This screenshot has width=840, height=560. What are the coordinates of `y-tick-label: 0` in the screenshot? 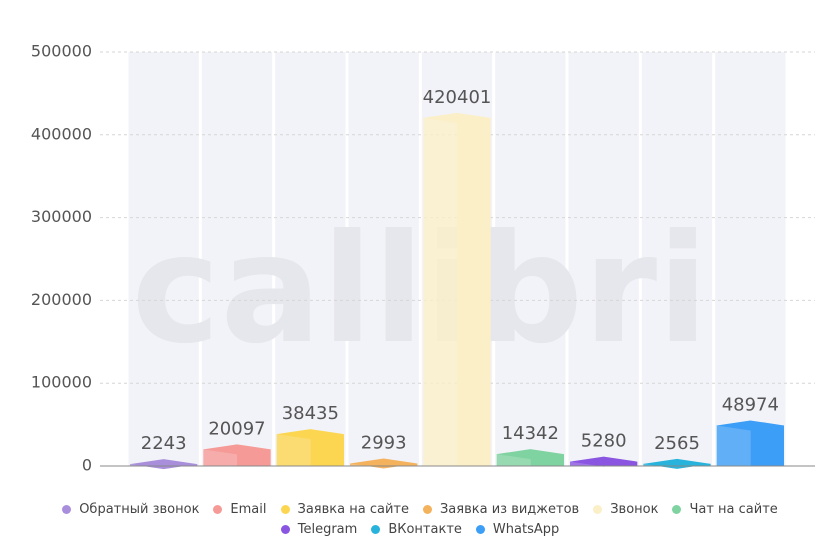 It's located at (87, 465).